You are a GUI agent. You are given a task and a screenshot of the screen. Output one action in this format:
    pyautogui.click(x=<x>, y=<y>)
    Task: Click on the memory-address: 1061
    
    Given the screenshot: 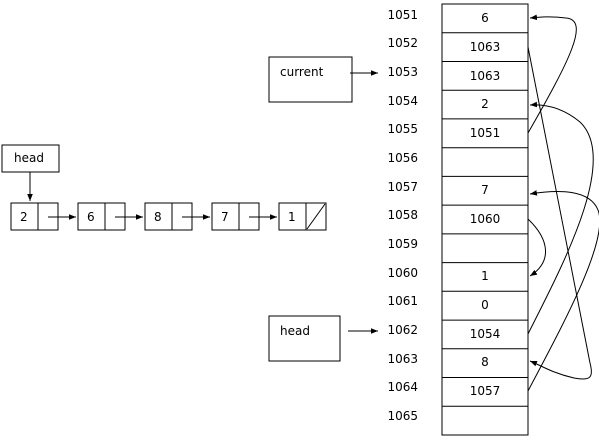 What is the action you would take?
    pyautogui.click(x=402, y=301)
    